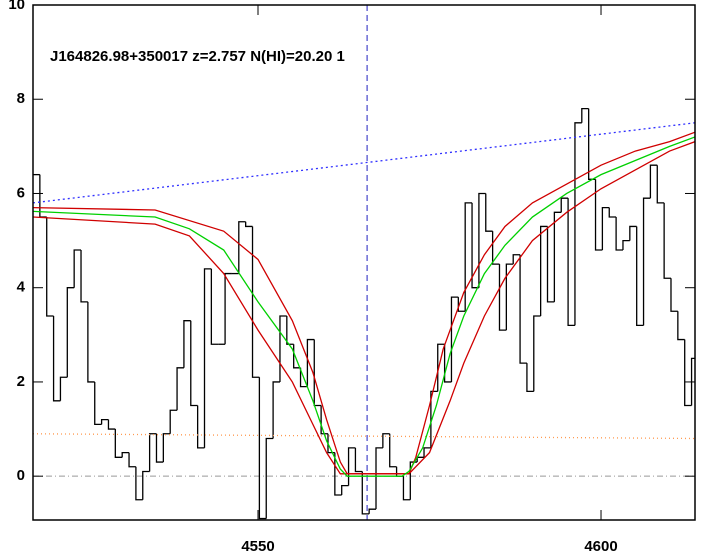 This screenshot has width=704, height=556. Describe the element at coordinates (364, 163) in the screenshot. I see `continuum-line` at that location.